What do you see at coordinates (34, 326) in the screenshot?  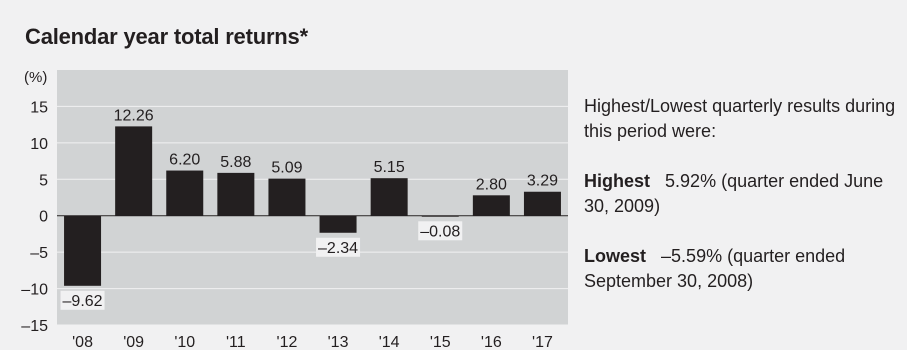 I see `y-tick-label: –15` at bounding box center [34, 326].